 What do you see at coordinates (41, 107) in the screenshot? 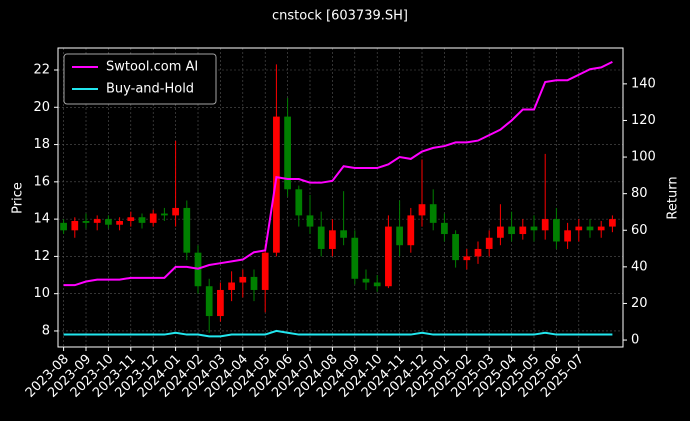
I see `y-tick-label: 20` at bounding box center [41, 107].